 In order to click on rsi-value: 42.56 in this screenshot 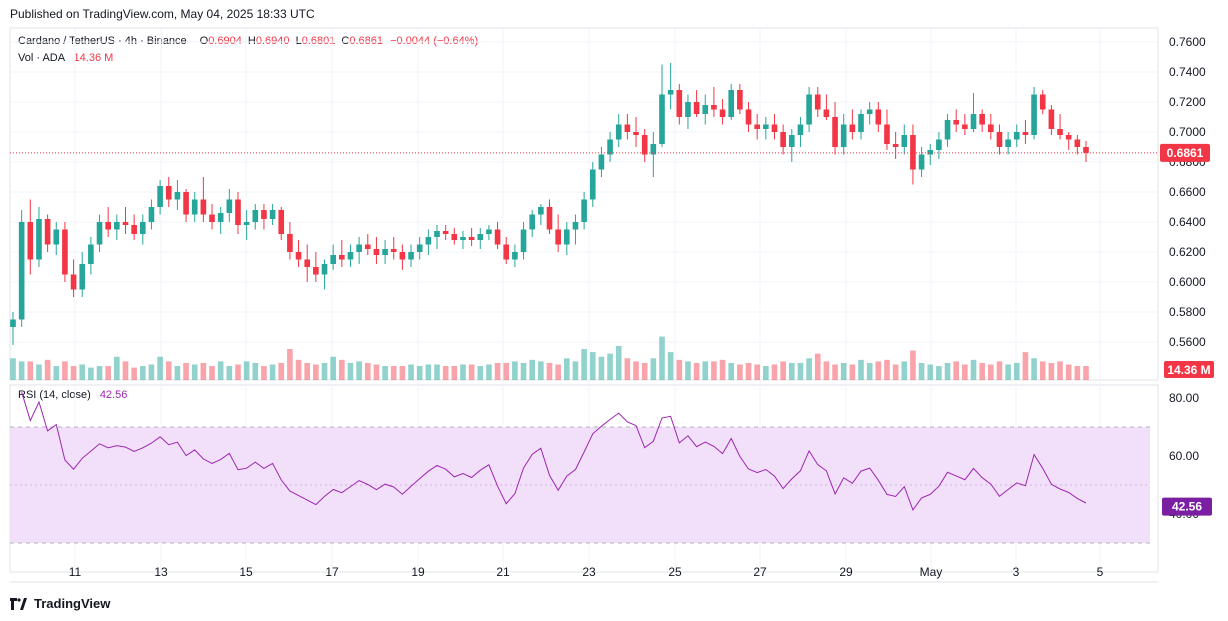, I will do `click(113, 395)`.